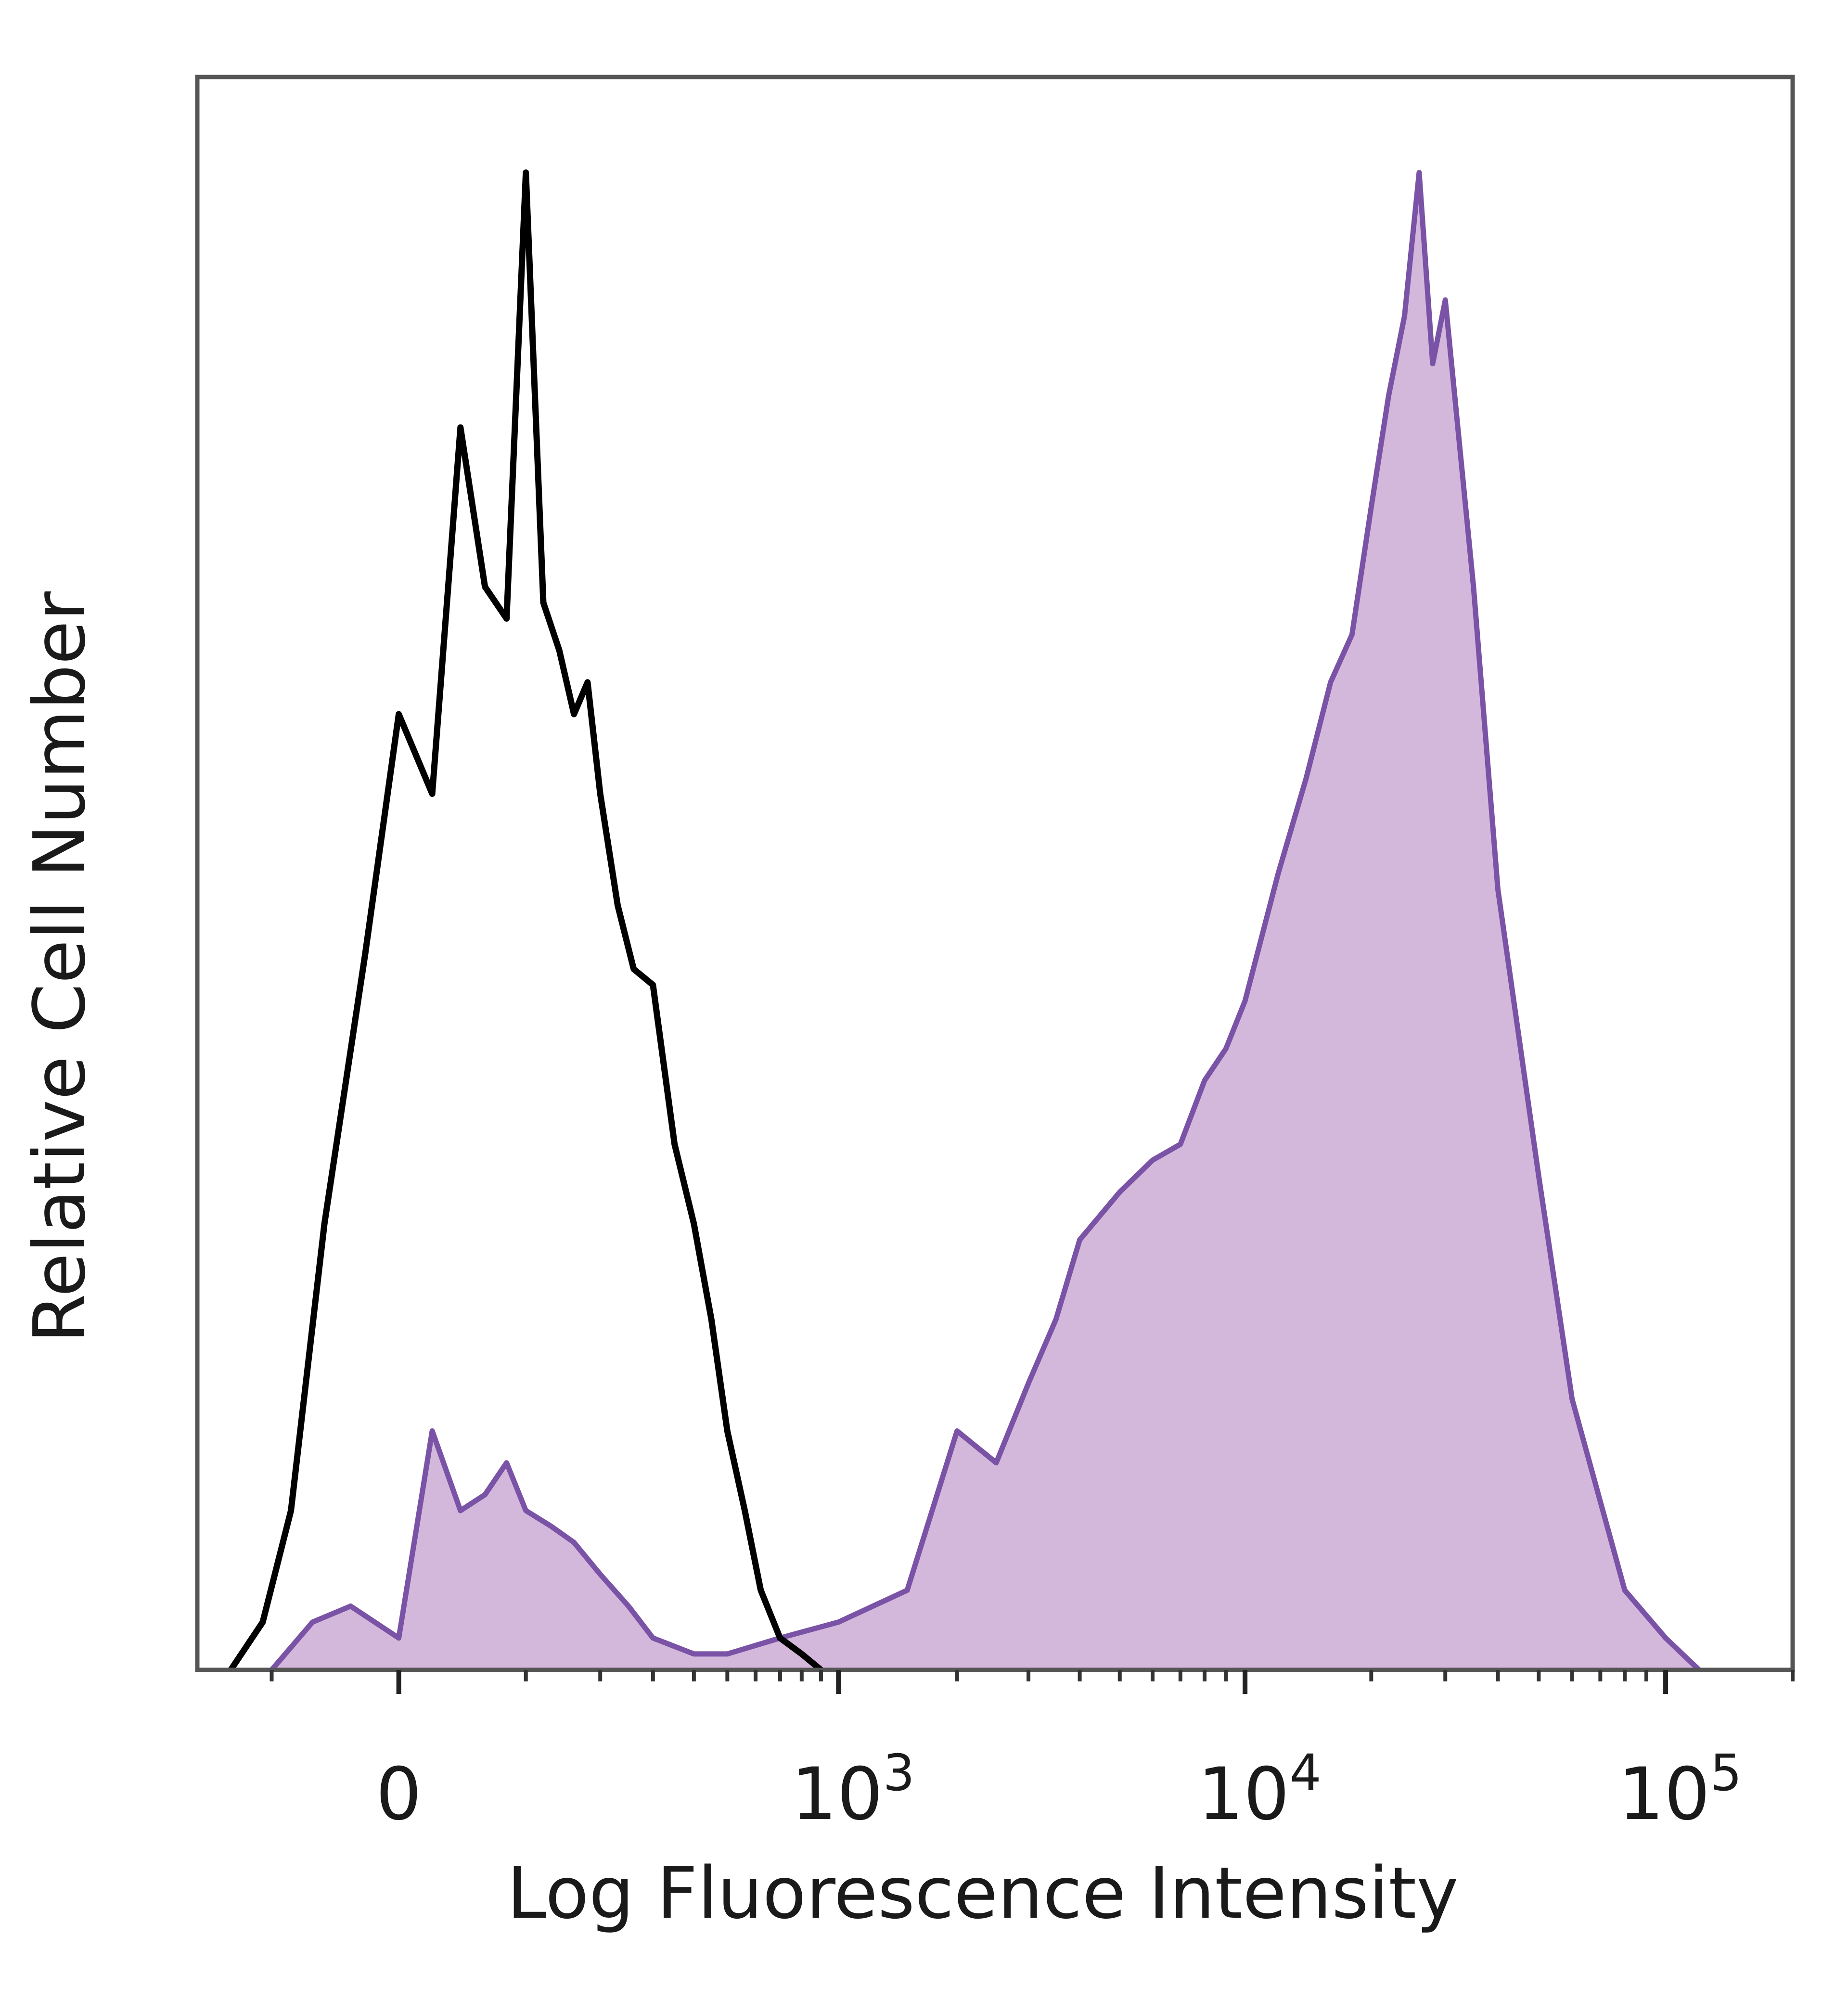 The height and width of the screenshot is (2000, 1848). What do you see at coordinates (1680, 1790) in the screenshot?
I see `x-tick-label: 105` at bounding box center [1680, 1790].